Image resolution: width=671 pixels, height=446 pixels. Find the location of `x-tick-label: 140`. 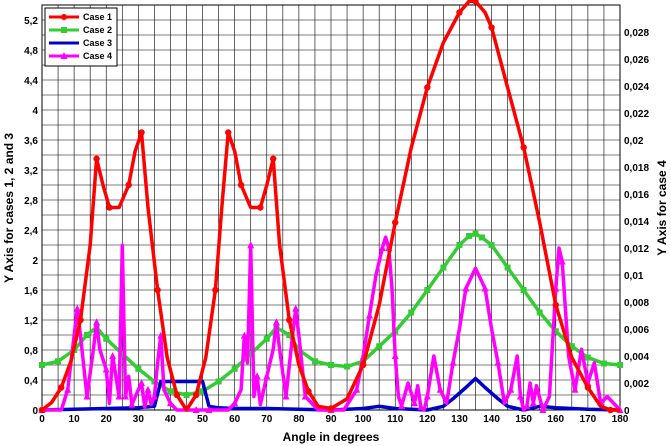

x-tick-label: 140 is located at coordinates (491, 419).